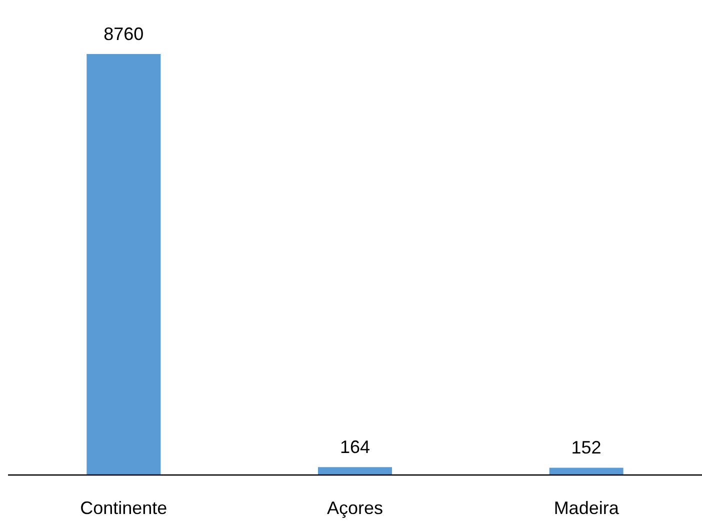 The width and height of the screenshot is (702, 523). I want to click on x-tick-label: Madeira, so click(587, 508).